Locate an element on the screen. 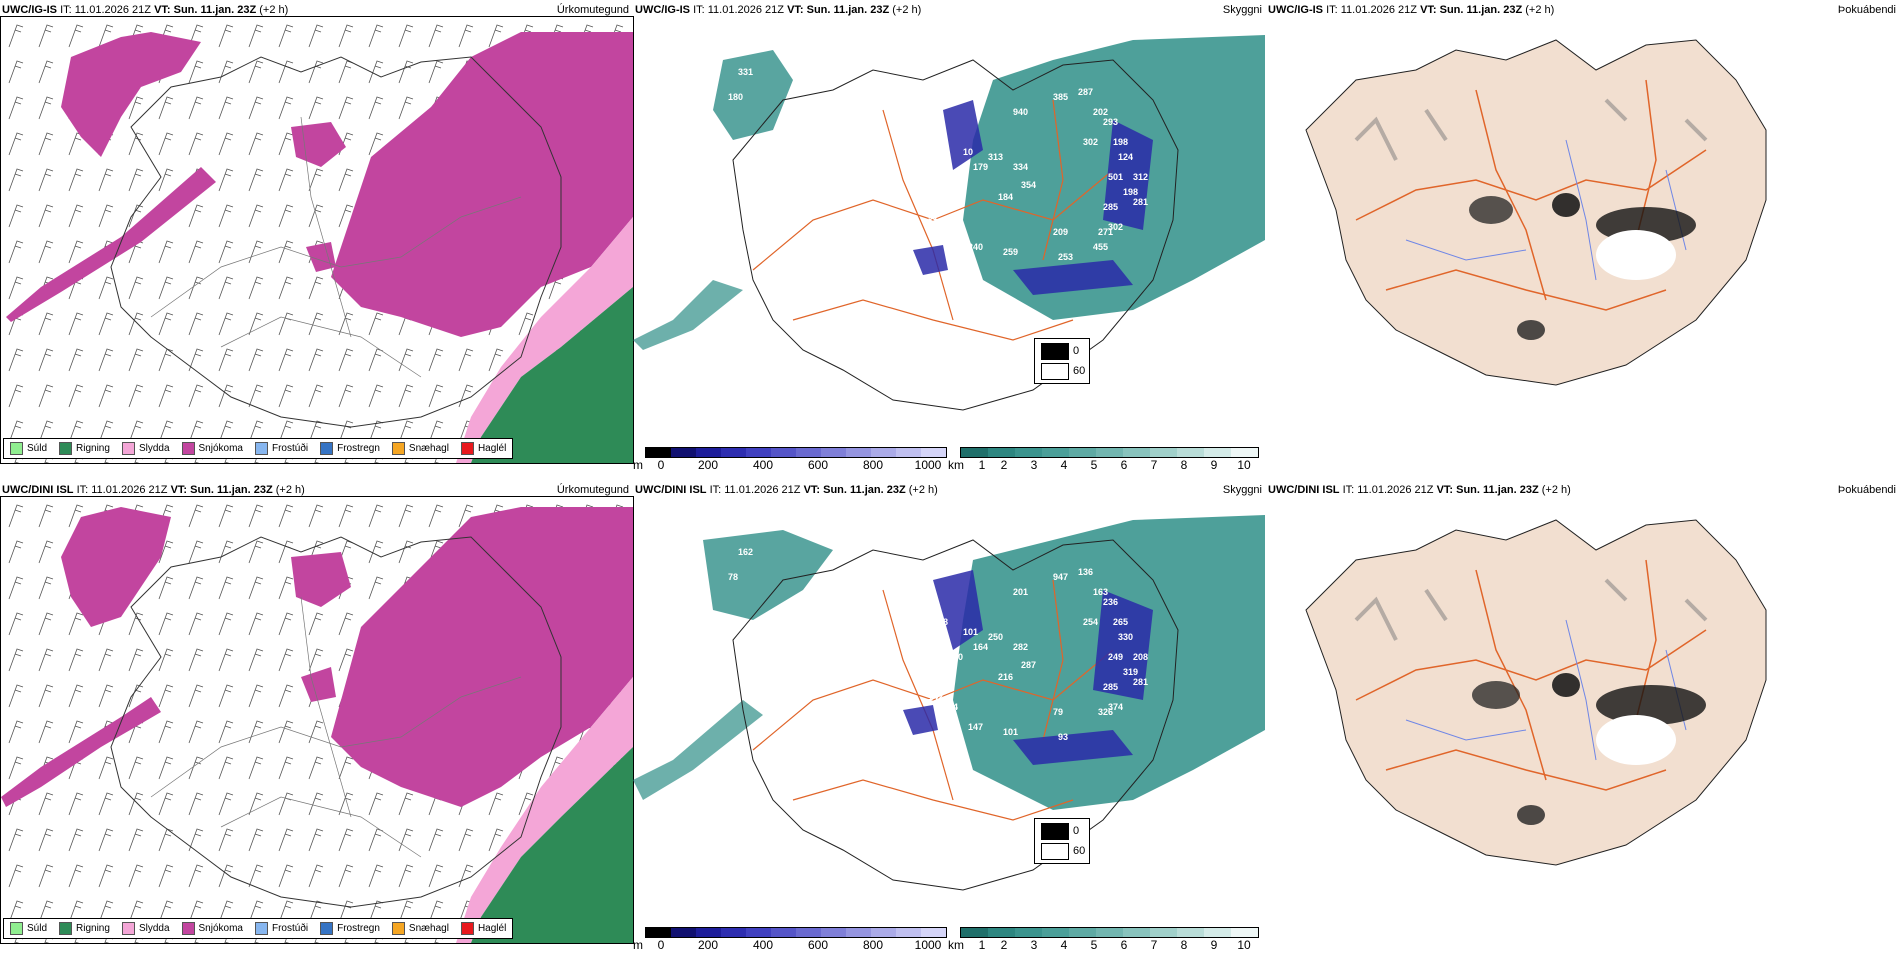 This screenshot has width=1900, height=955. colorbar-tick-label: 400 is located at coordinates (763, 945).